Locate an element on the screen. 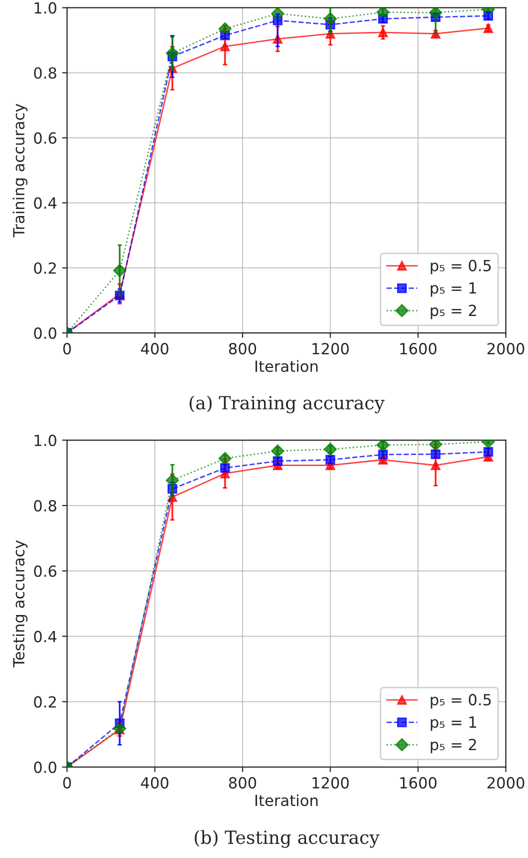  y-axis-title: Training accuracy is located at coordinates (20, 171).